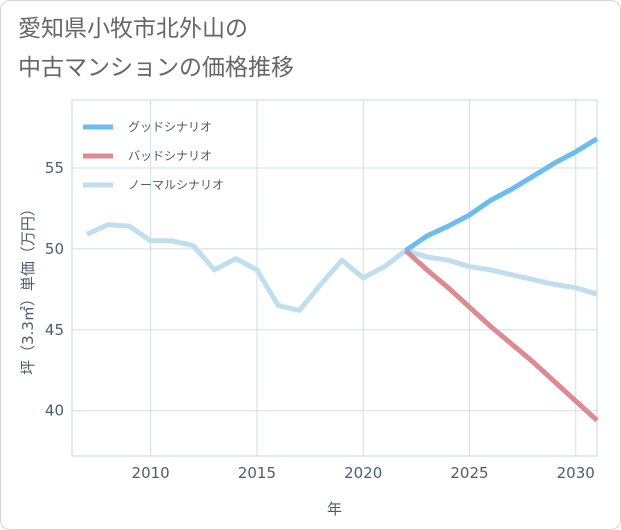 Image resolution: width=621 pixels, height=530 pixels. I want to click on x-axis-label: 年, so click(334, 509).